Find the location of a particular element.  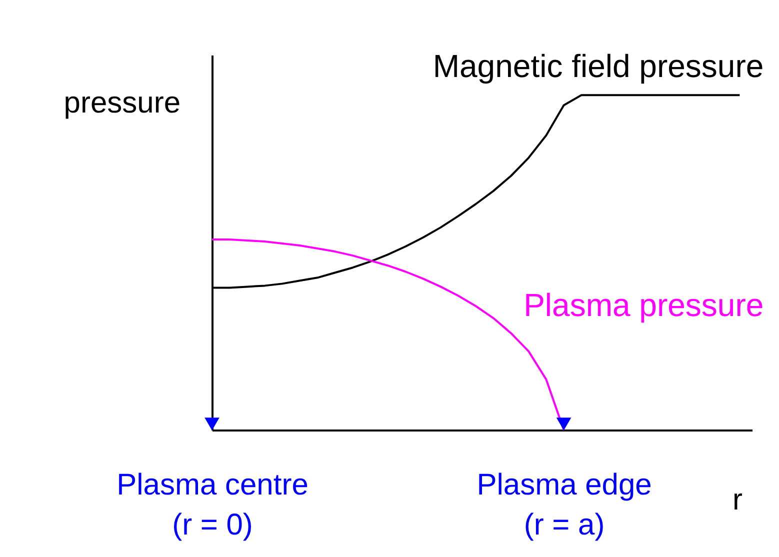

series-label: Magnetic field pressure is located at coordinates (598, 66).